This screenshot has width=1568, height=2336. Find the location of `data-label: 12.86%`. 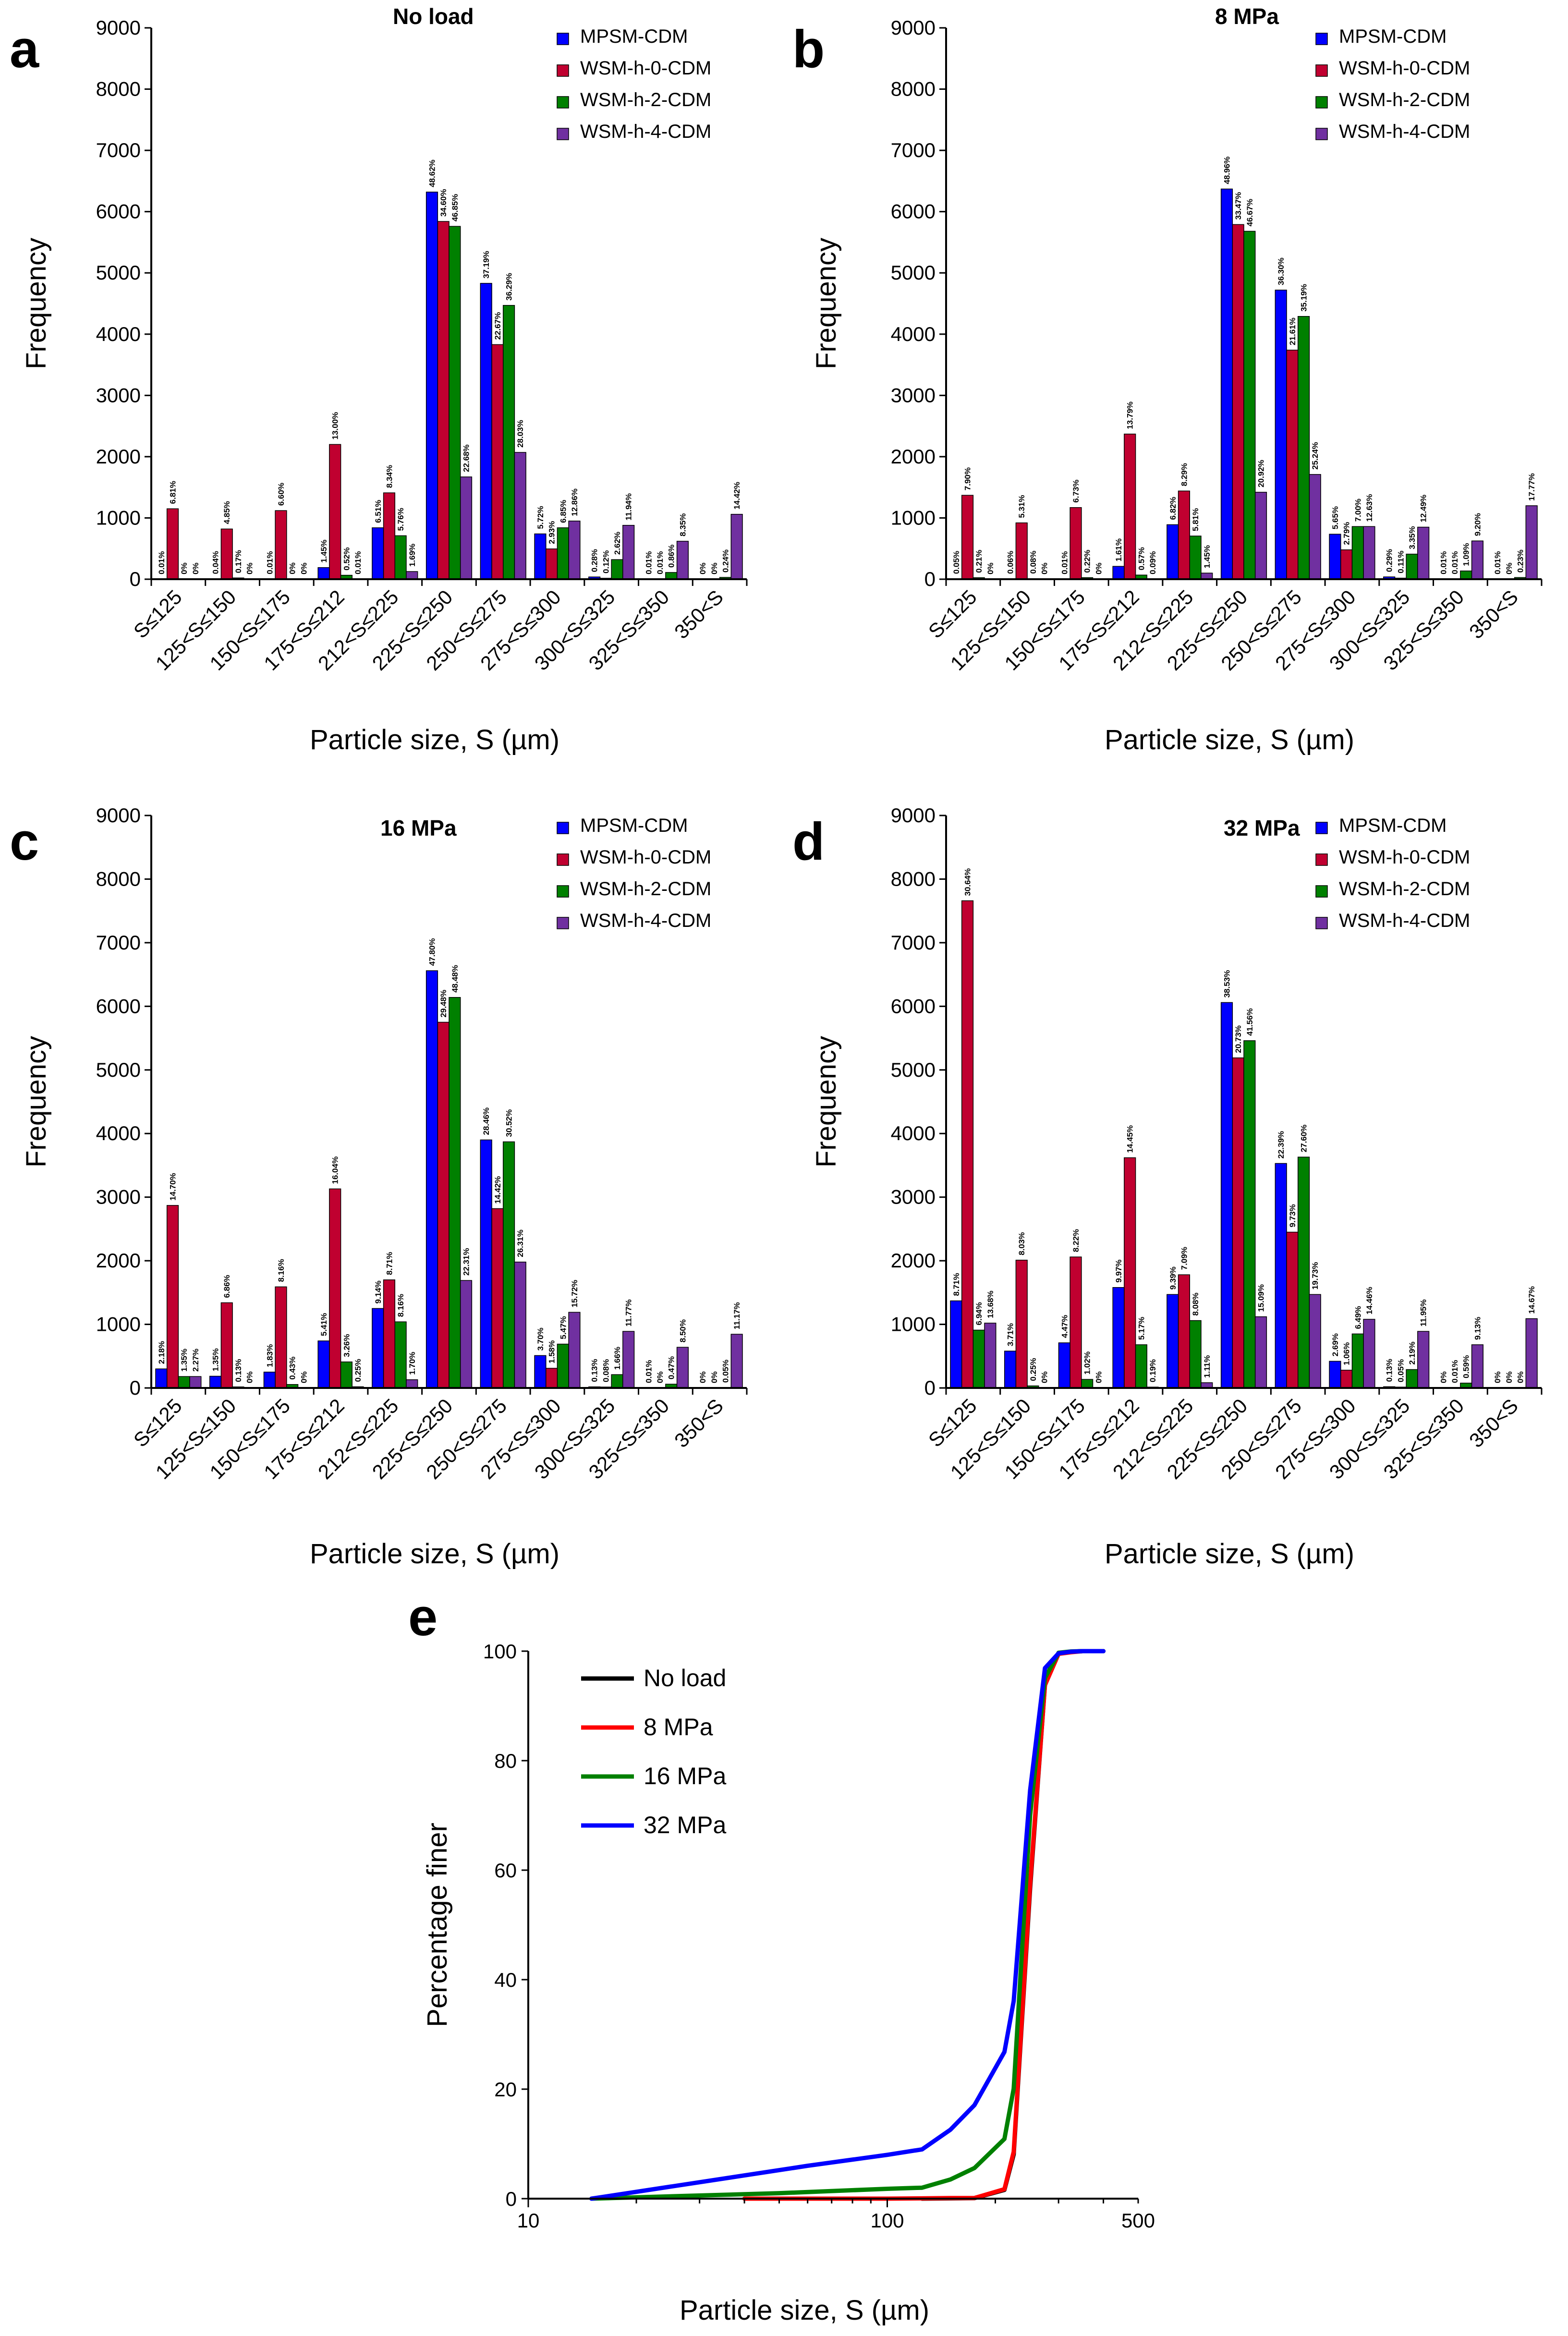

data-label: 12.86% is located at coordinates (574, 502).